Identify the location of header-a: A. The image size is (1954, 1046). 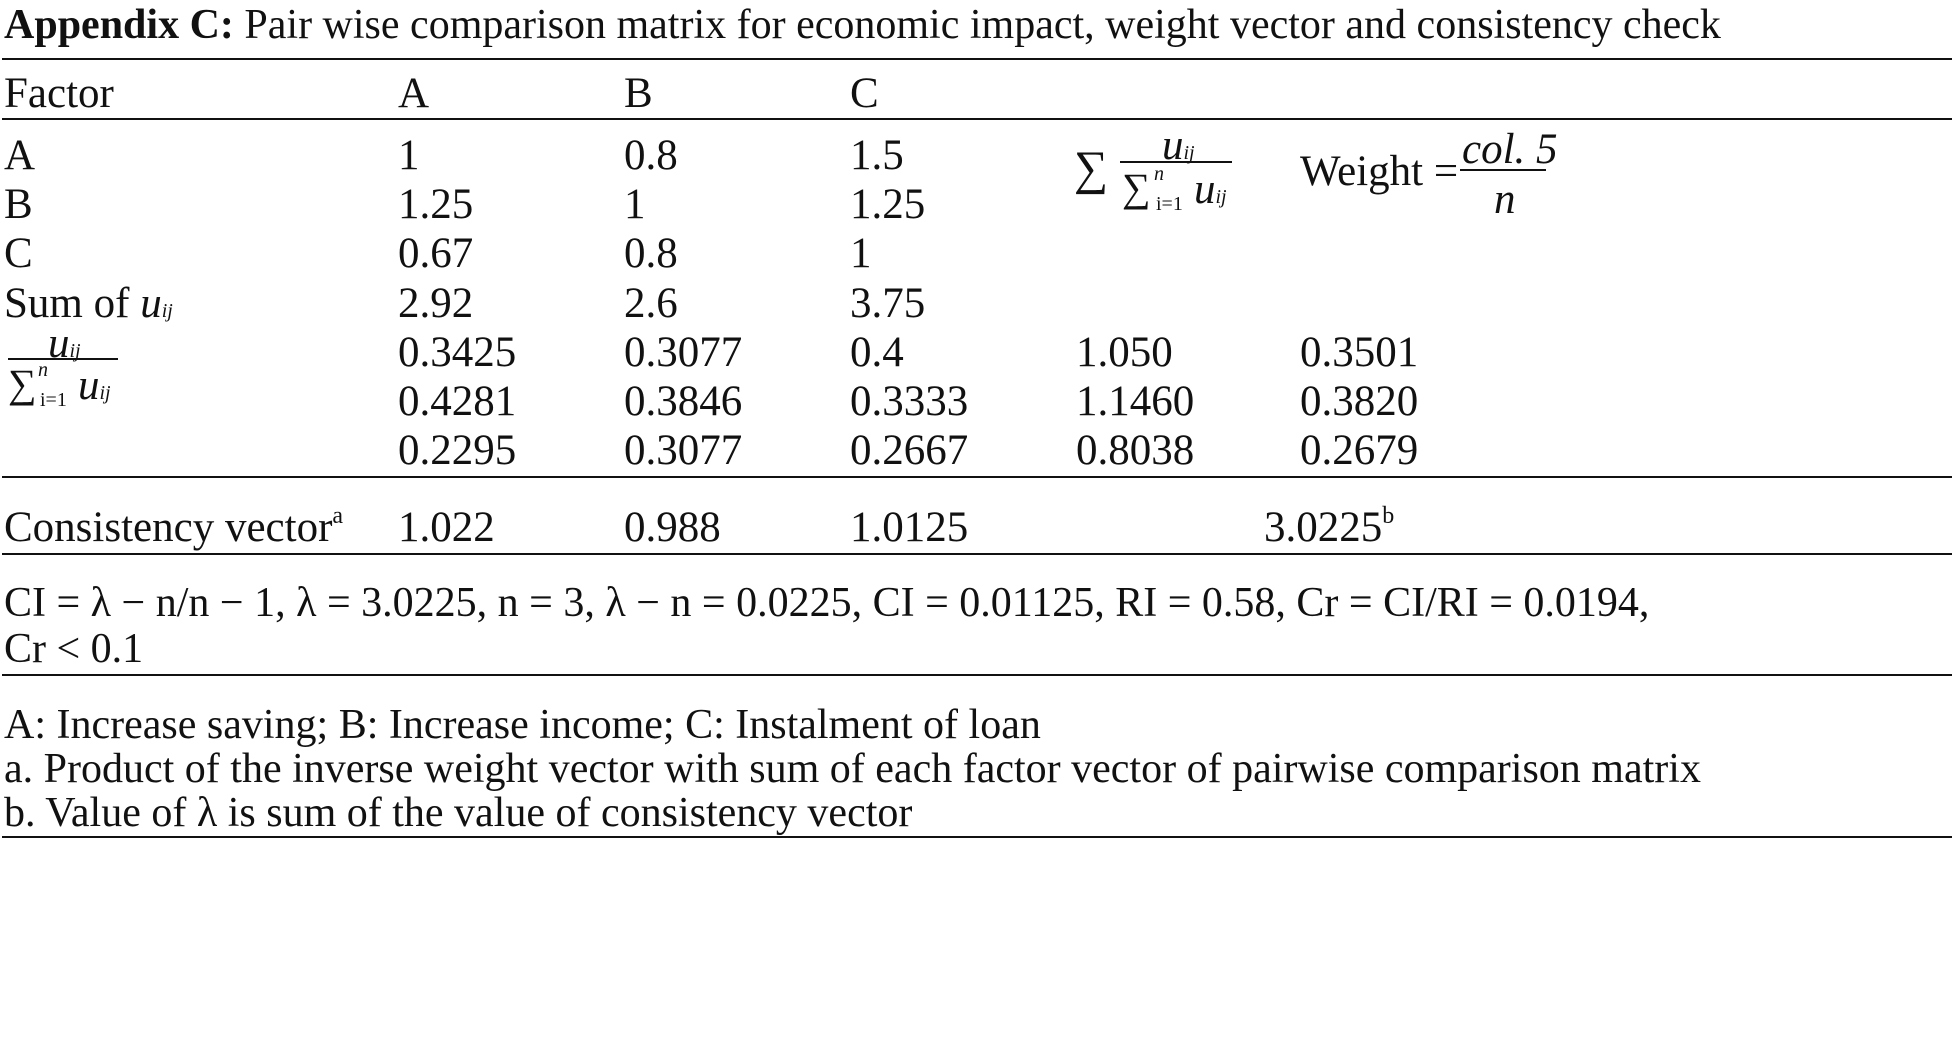
(414, 93).